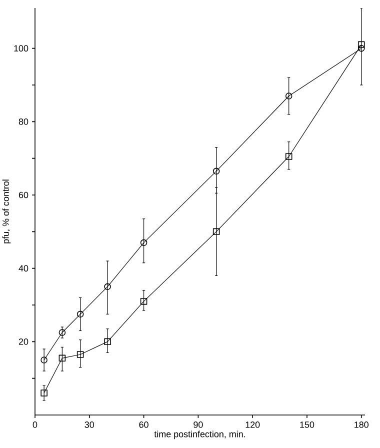  I want to click on x-tick-label: 180, so click(361, 425).